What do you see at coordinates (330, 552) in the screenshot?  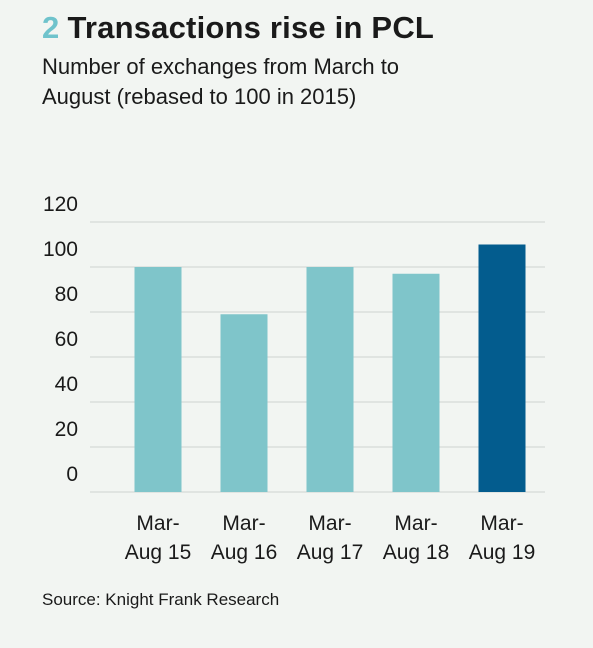 I see `x-tick-label: Aug 17` at bounding box center [330, 552].